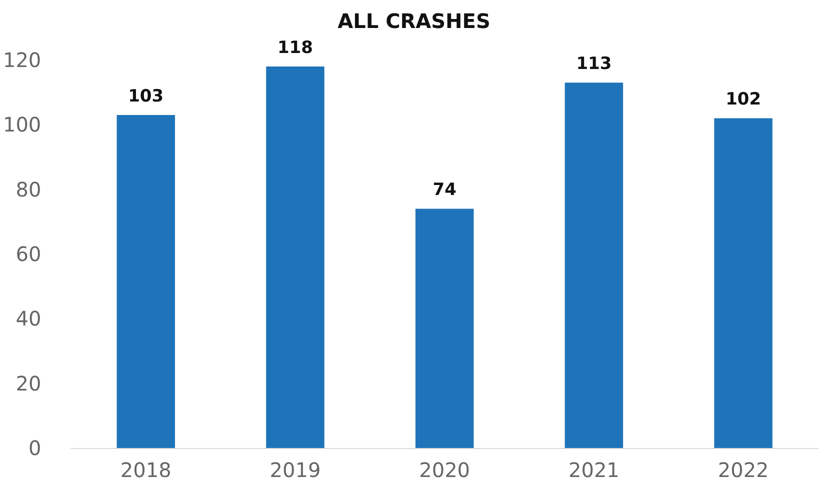 The height and width of the screenshot is (494, 828). I want to click on chart-title: ALL CRASHES, so click(414, 21).